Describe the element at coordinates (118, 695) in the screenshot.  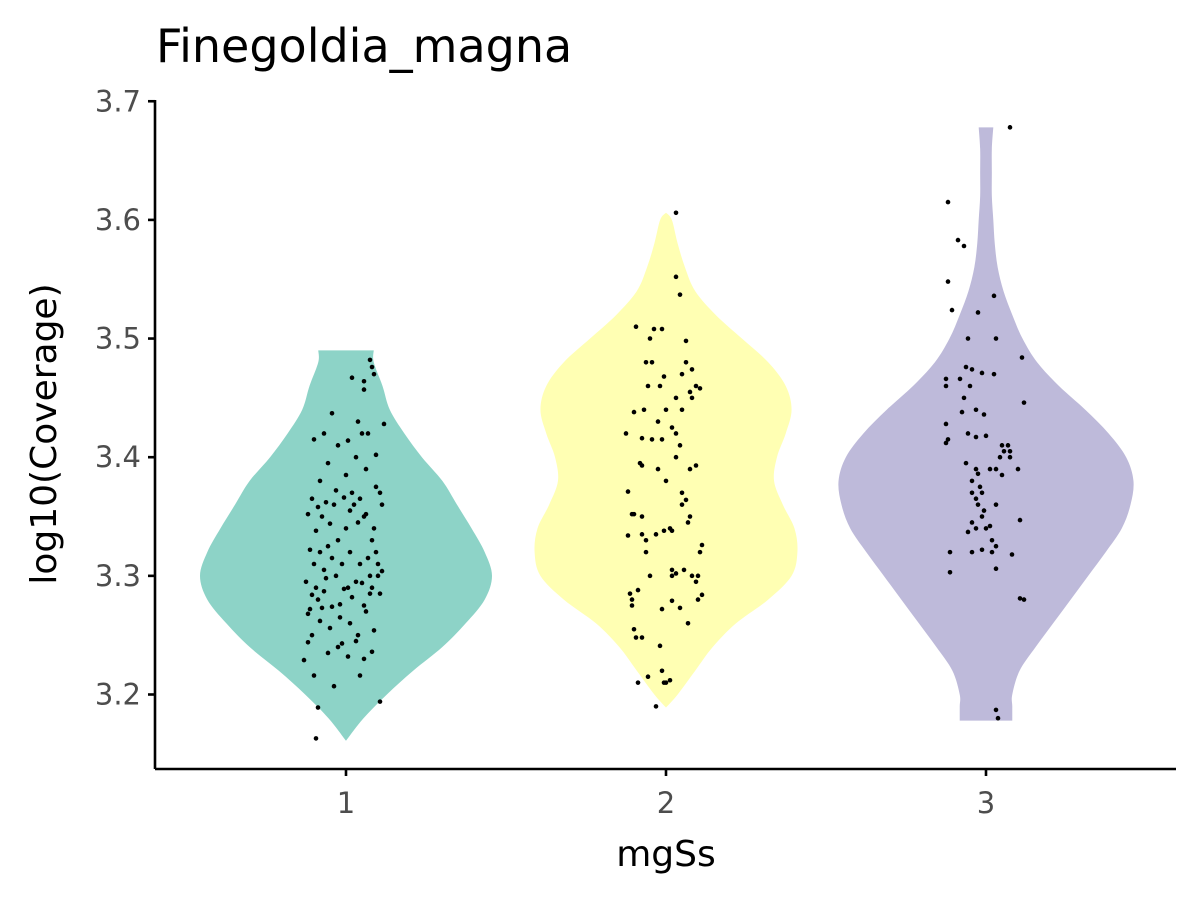
I see `y-tick-label: 3.2` at that location.